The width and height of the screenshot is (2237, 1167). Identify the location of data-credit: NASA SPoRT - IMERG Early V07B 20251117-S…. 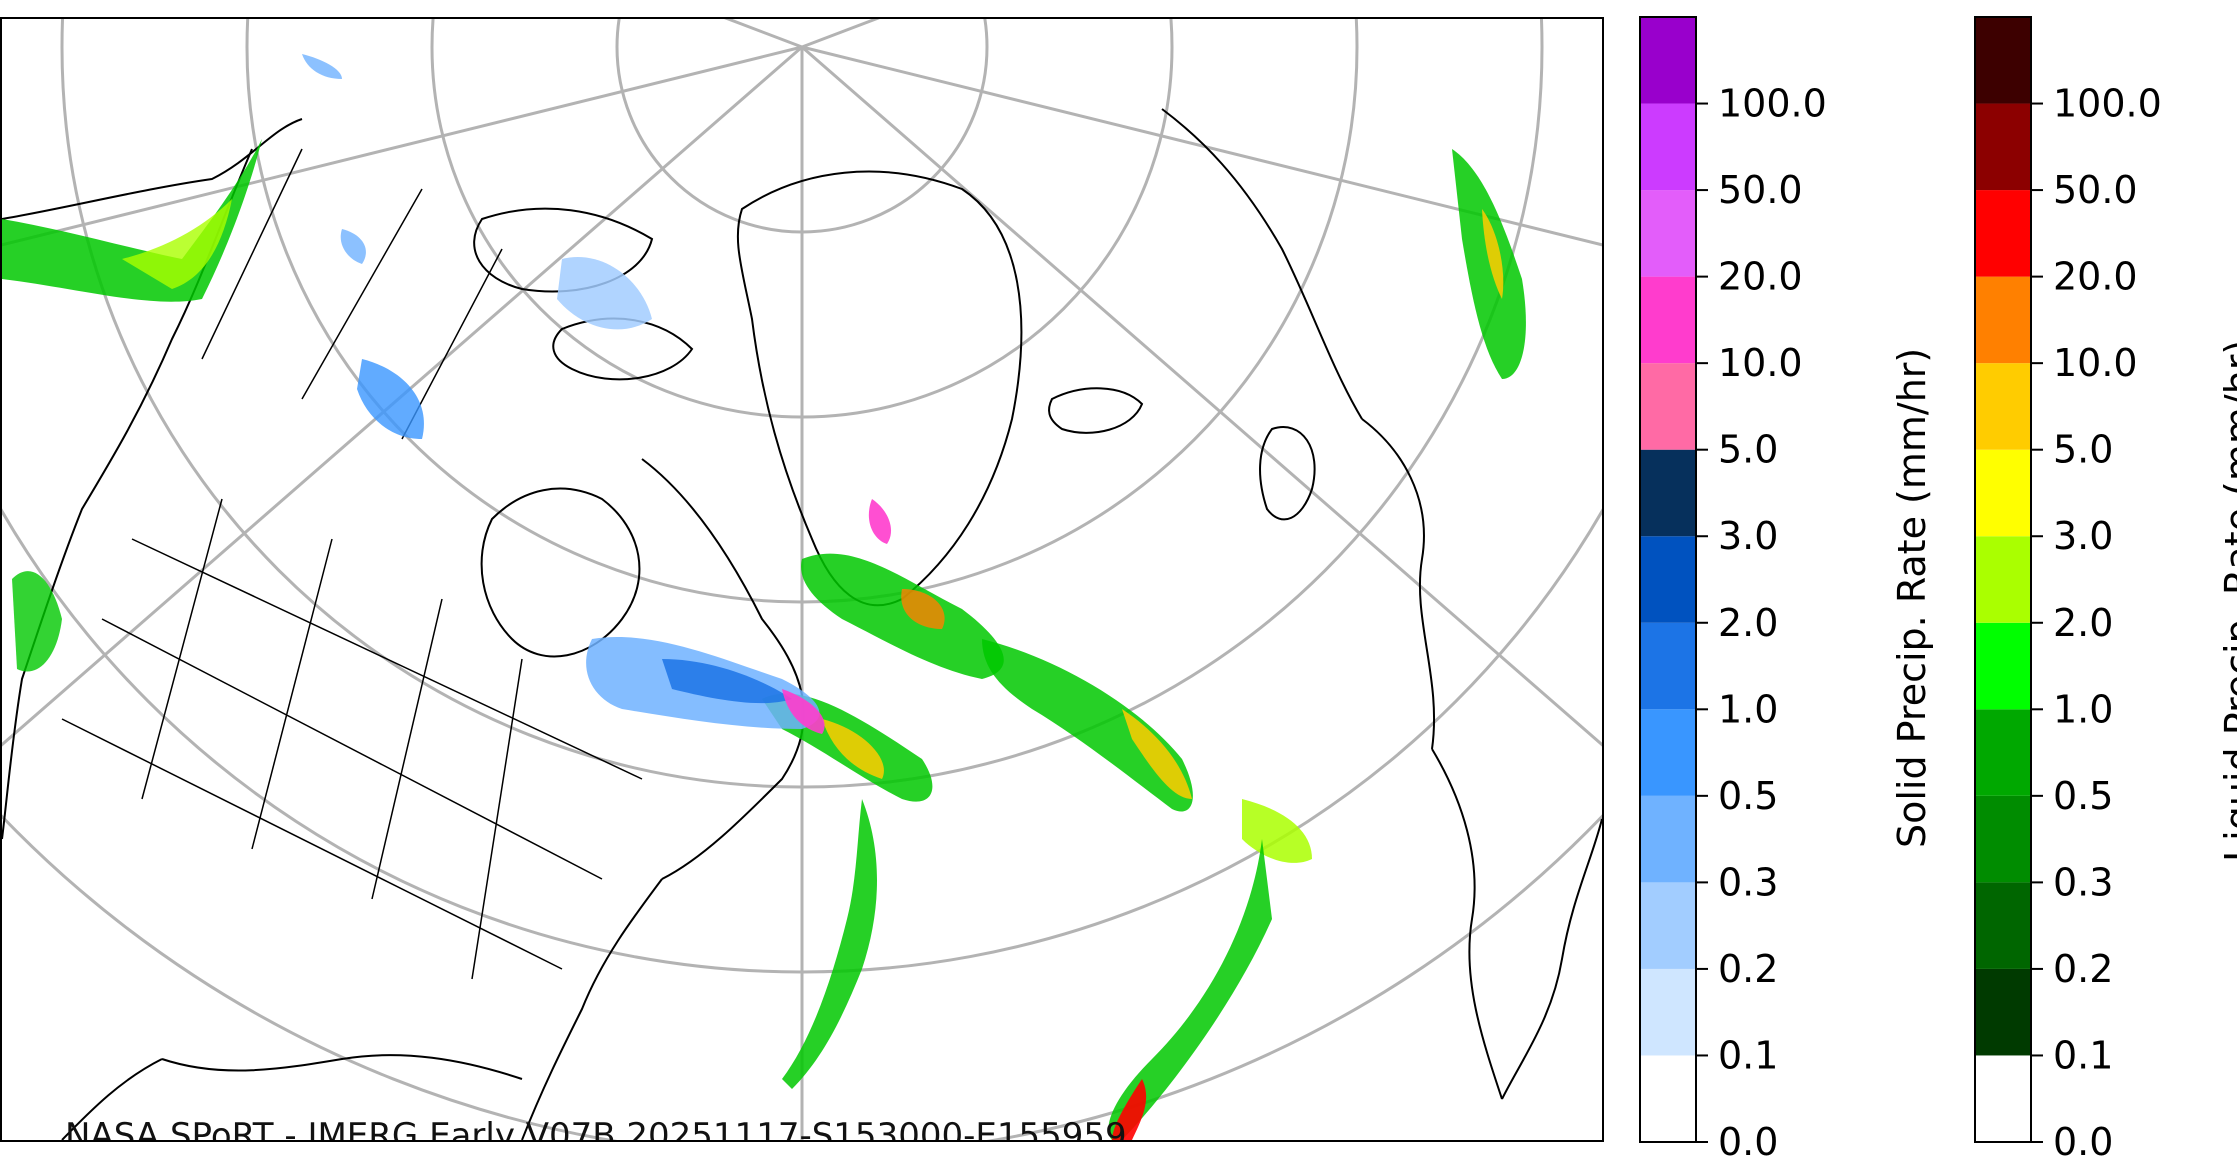
(596, 1129).